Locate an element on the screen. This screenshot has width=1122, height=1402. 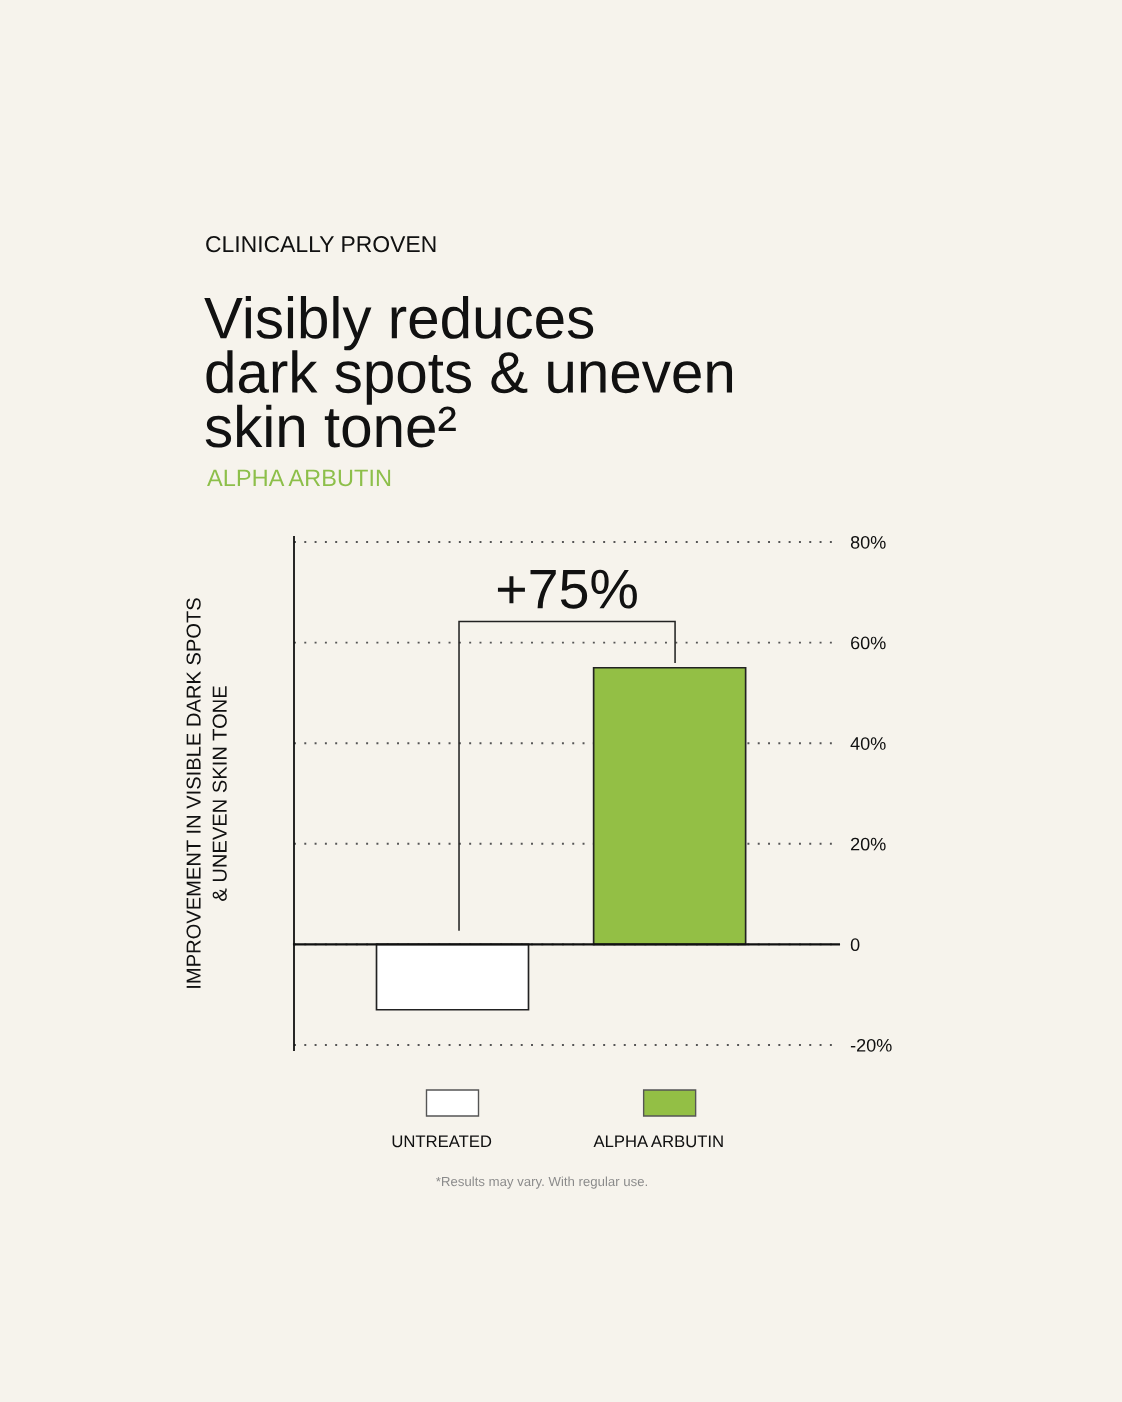
y-tick-label: 0 is located at coordinates (855, 945).